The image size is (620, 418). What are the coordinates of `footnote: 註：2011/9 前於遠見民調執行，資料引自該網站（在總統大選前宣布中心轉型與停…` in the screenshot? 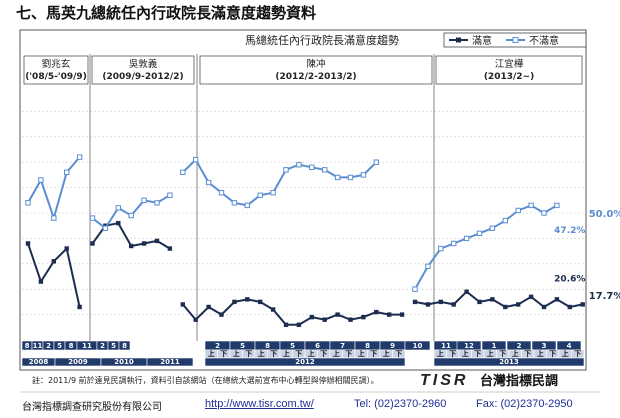 It's located at (205, 380).